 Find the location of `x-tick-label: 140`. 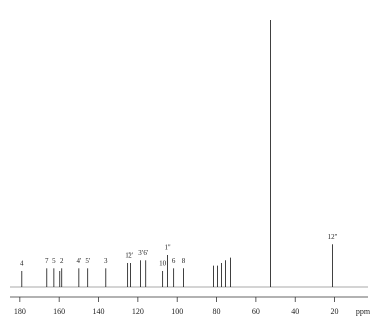

x-tick-label: 140 is located at coordinates (99, 311).